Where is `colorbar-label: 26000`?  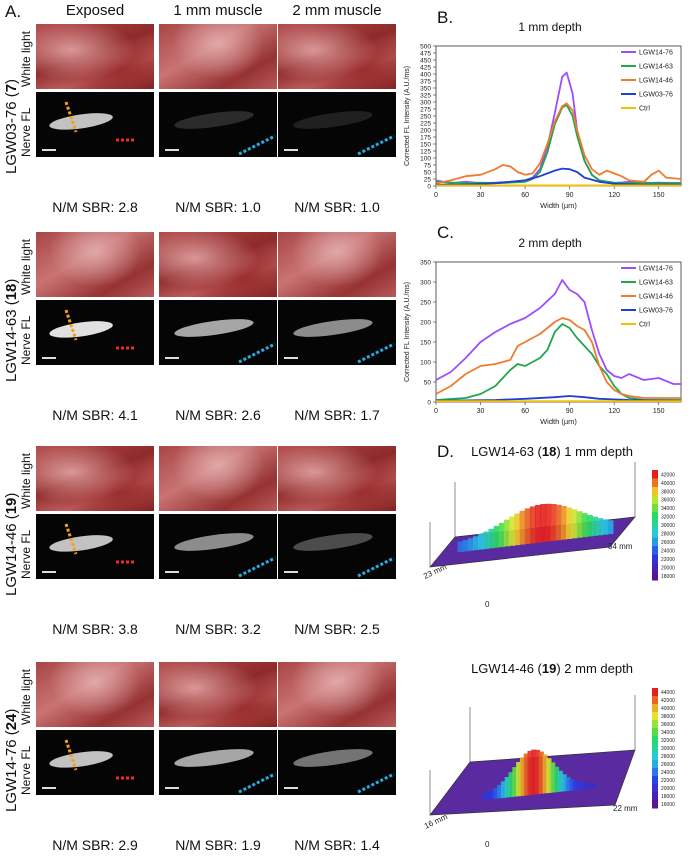 colorbar-label: 26000 is located at coordinates (668, 543).